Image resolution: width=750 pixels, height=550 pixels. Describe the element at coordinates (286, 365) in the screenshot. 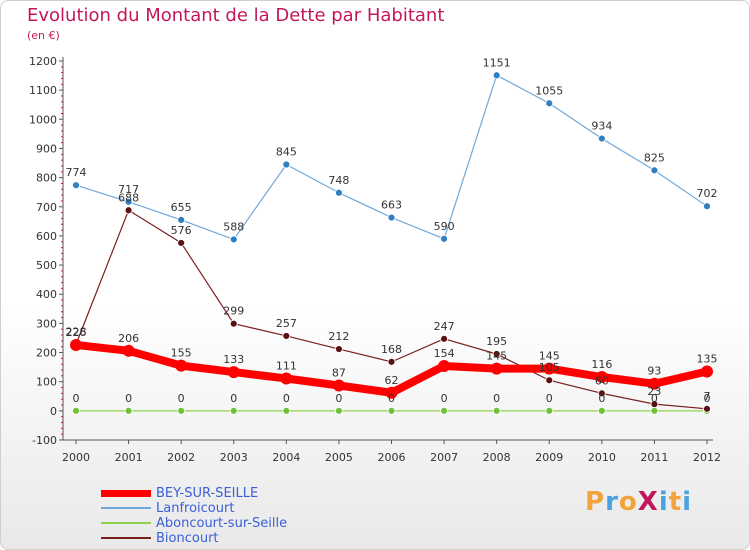

I see `data-label: 111` at that location.